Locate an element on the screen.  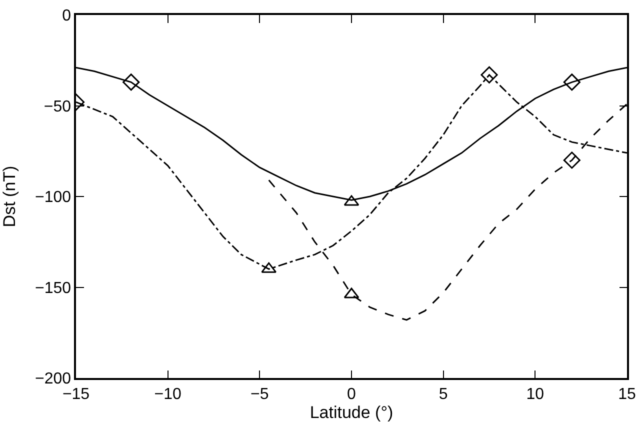
x-tick-label: 0 is located at coordinates (351, 394).